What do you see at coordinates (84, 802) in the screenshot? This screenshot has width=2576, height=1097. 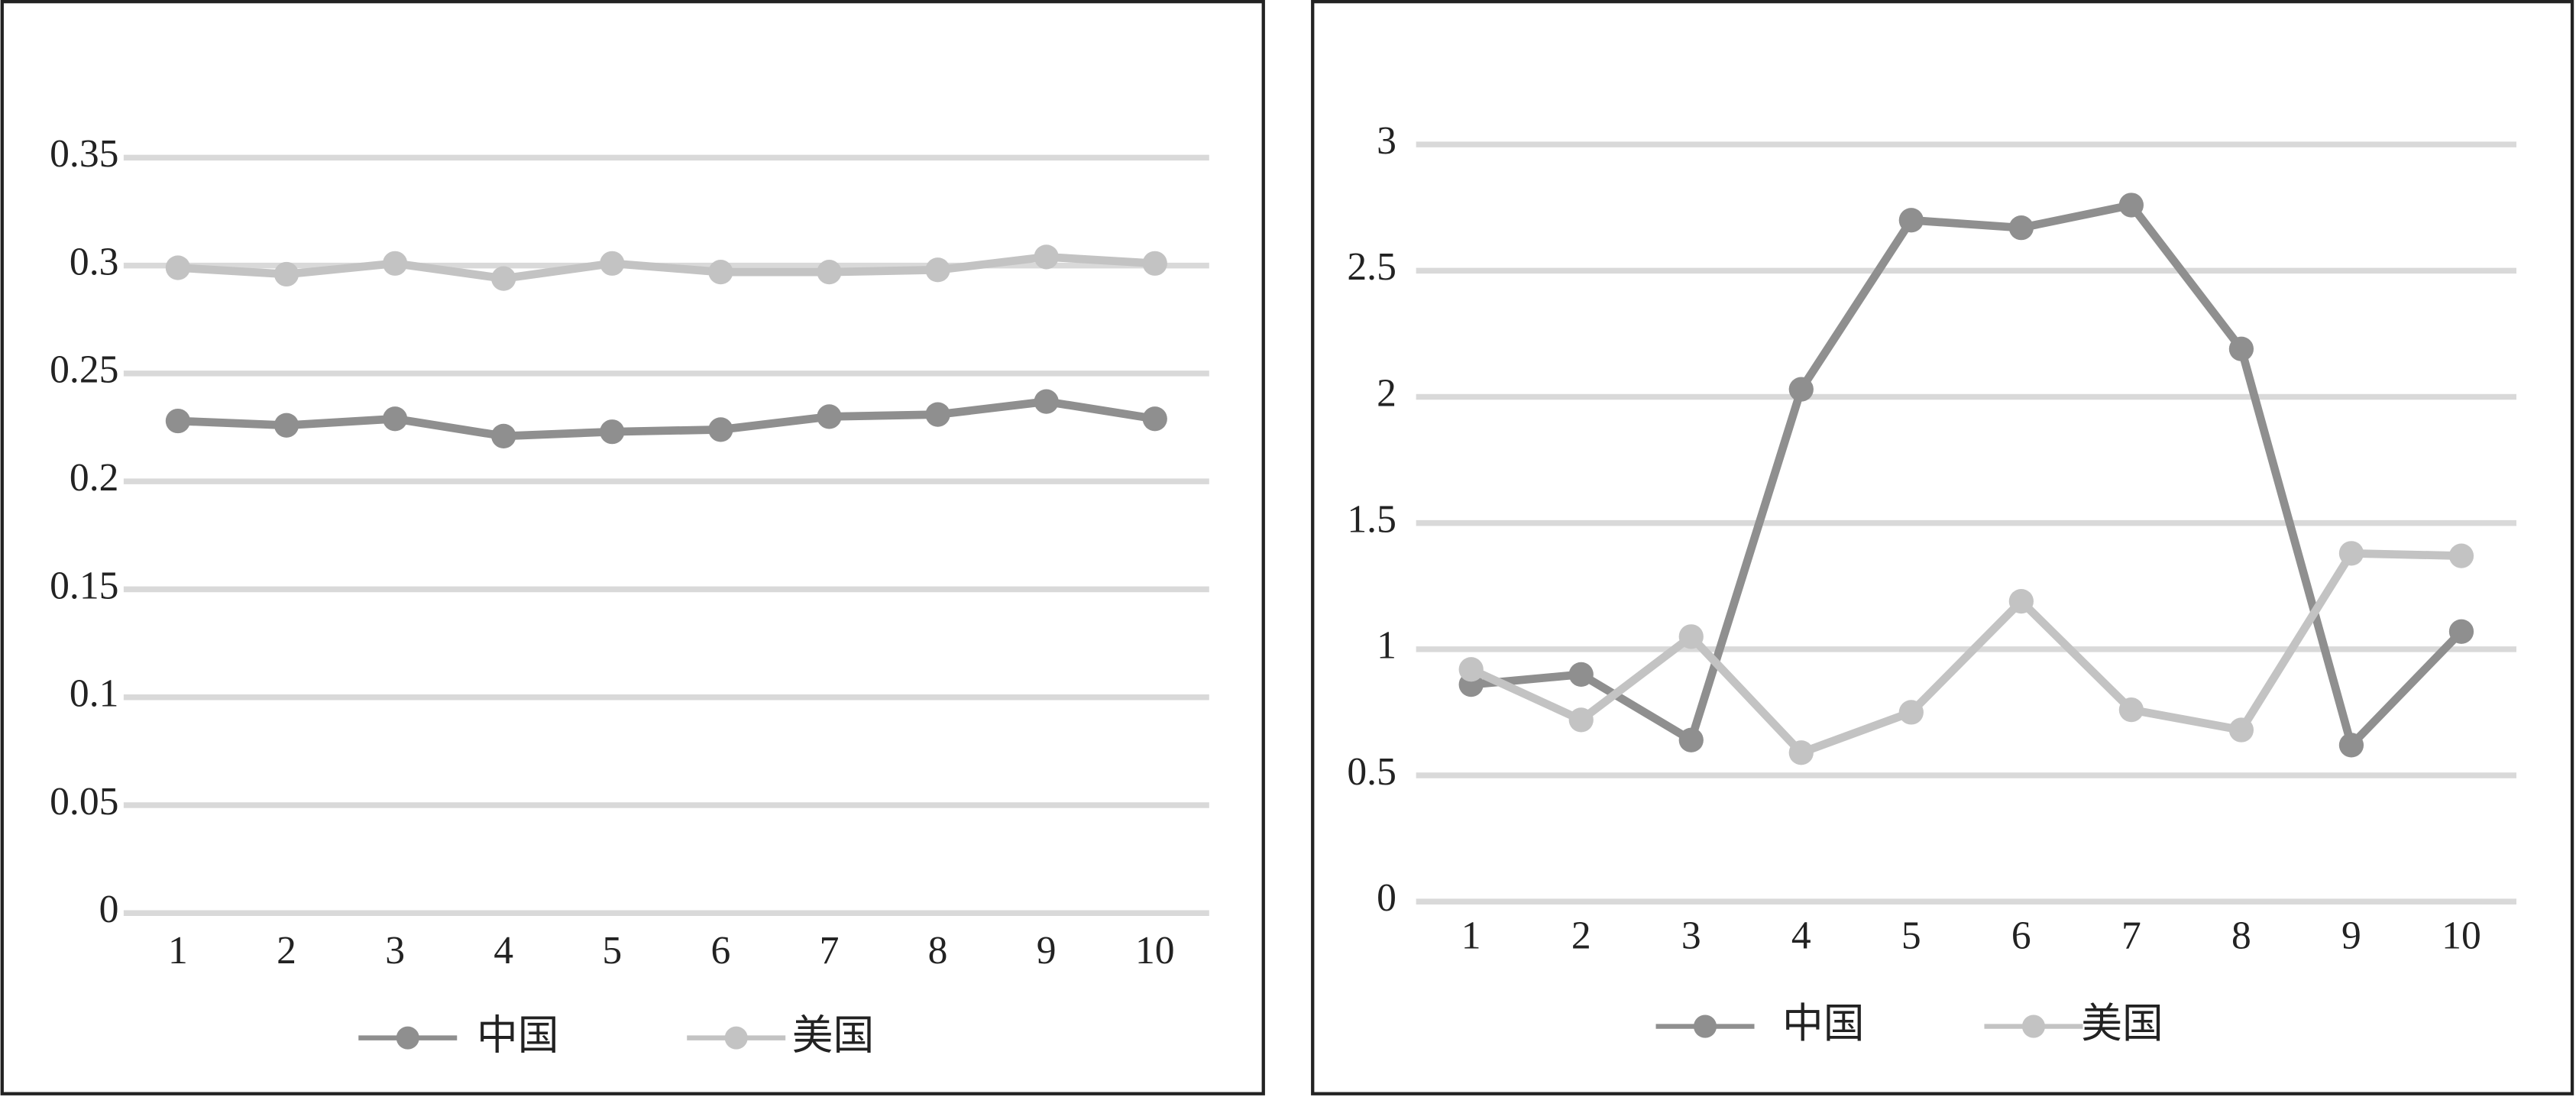 I see `y-tick-label: 0.05` at bounding box center [84, 802].